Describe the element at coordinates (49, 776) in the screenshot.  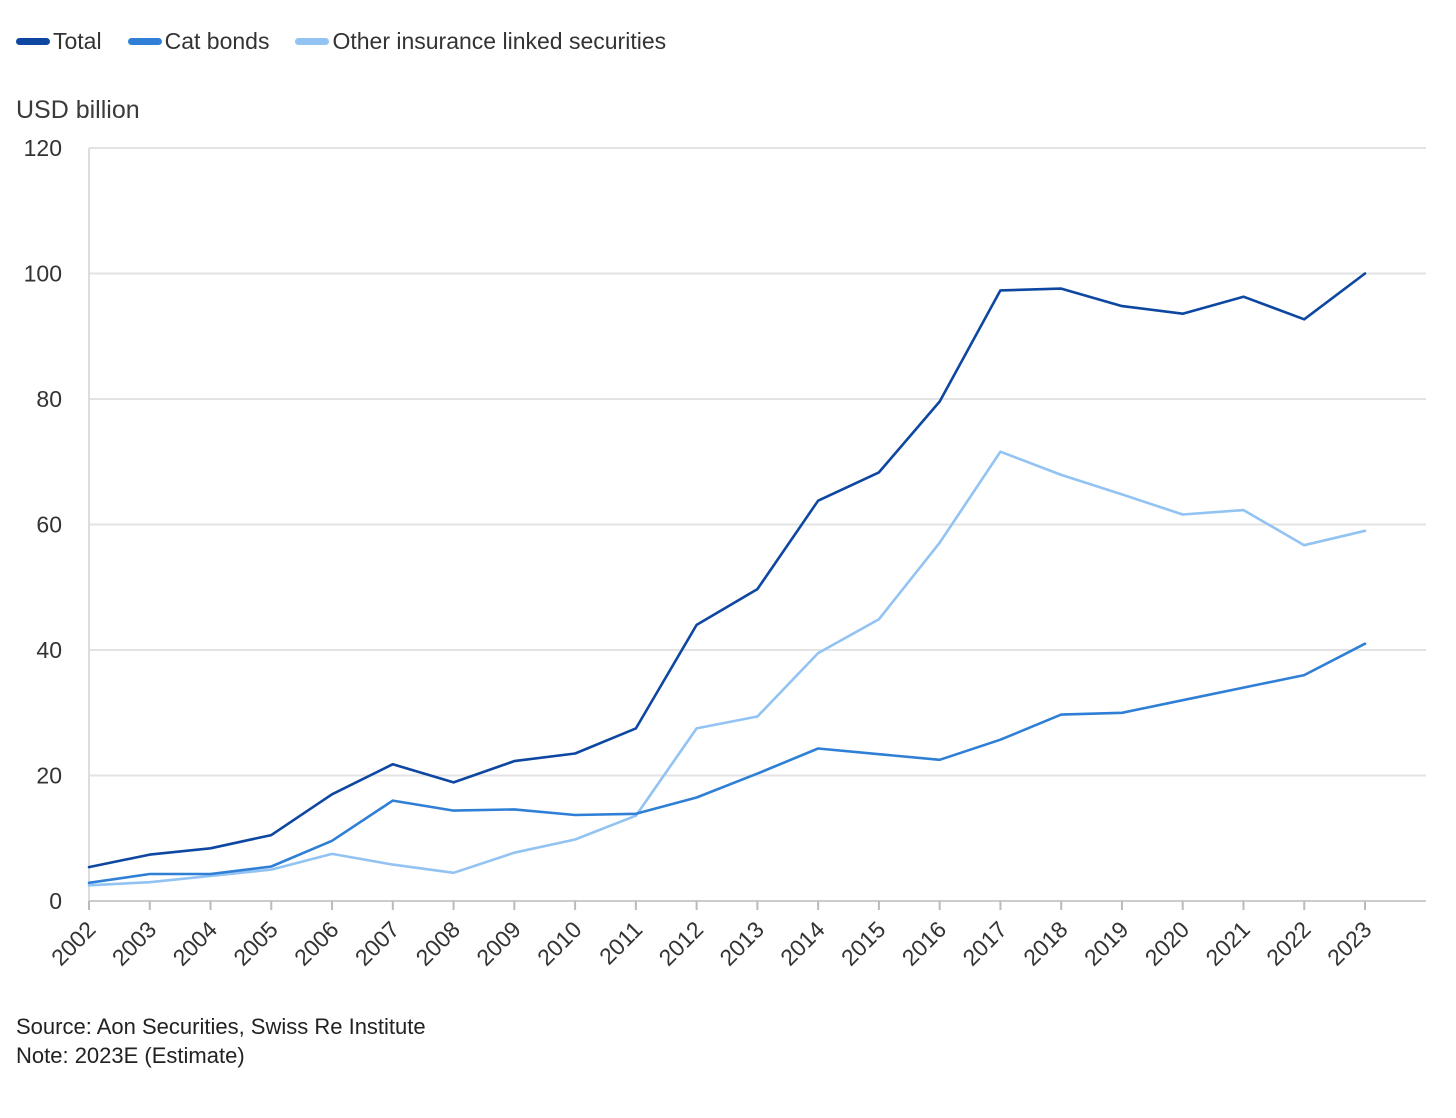
I see `y-tick-label: 20` at that location.